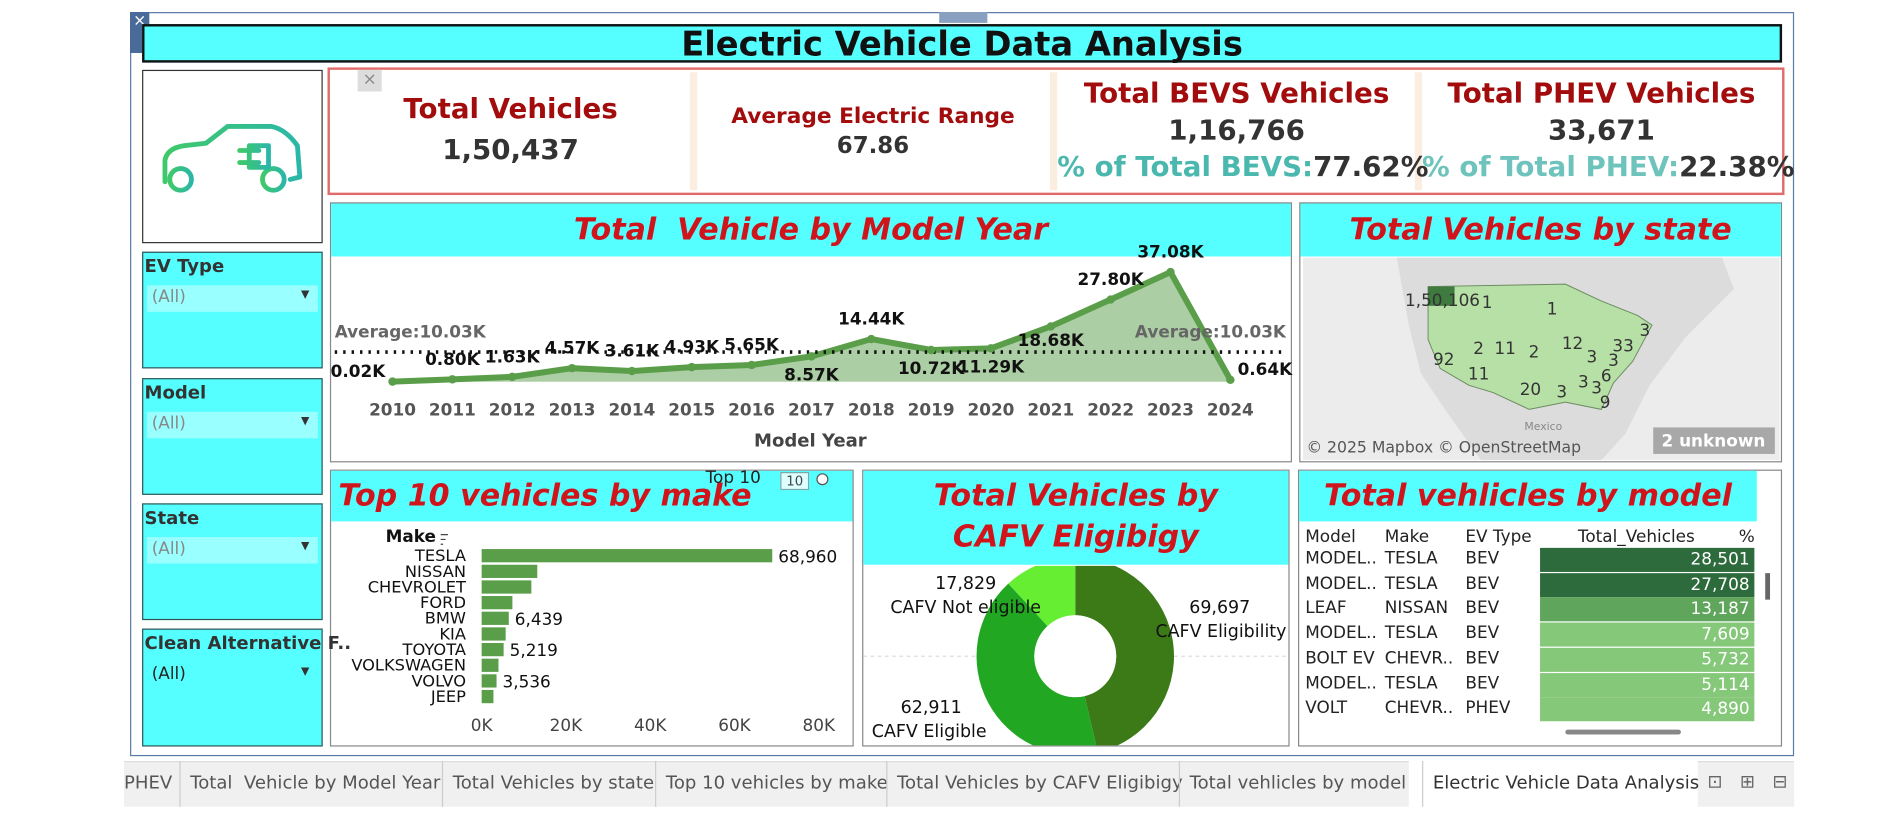  I want to click on data-label: 3.61K, so click(633, 351).